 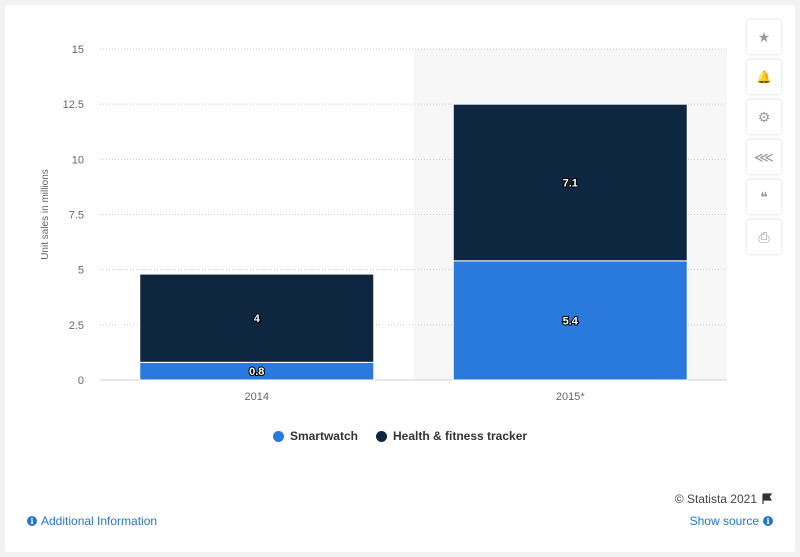 What do you see at coordinates (81, 271) in the screenshot?
I see `y-tick-label: 5` at bounding box center [81, 271].